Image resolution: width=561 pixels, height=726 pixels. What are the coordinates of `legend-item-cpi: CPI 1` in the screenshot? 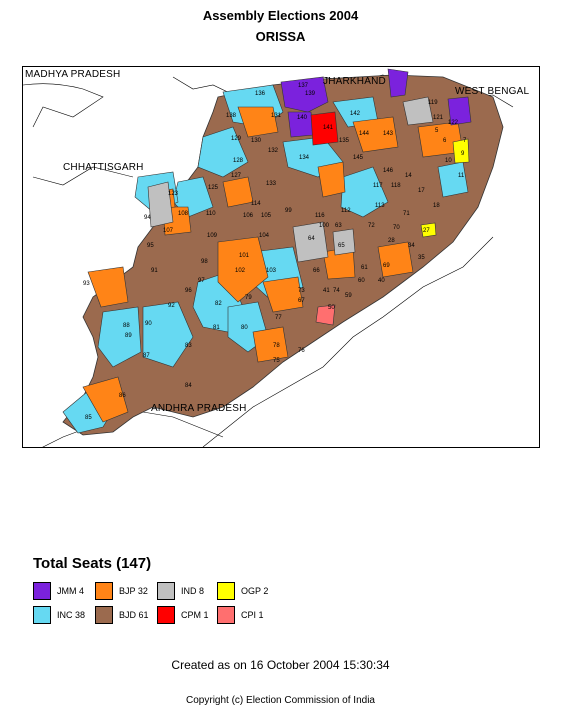 It's located at (240, 615).